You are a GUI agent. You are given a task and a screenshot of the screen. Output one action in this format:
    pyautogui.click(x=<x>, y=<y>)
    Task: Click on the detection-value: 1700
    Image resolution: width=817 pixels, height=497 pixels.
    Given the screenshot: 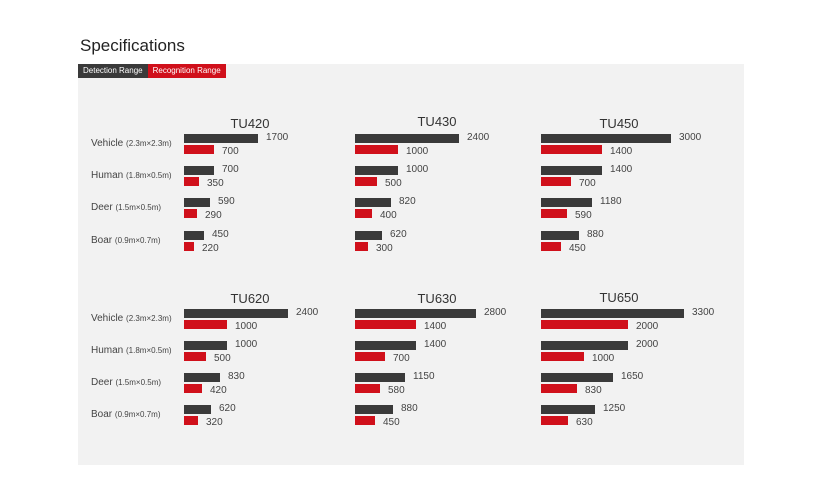 What is the action you would take?
    pyautogui.click(x=277, y=137)
    